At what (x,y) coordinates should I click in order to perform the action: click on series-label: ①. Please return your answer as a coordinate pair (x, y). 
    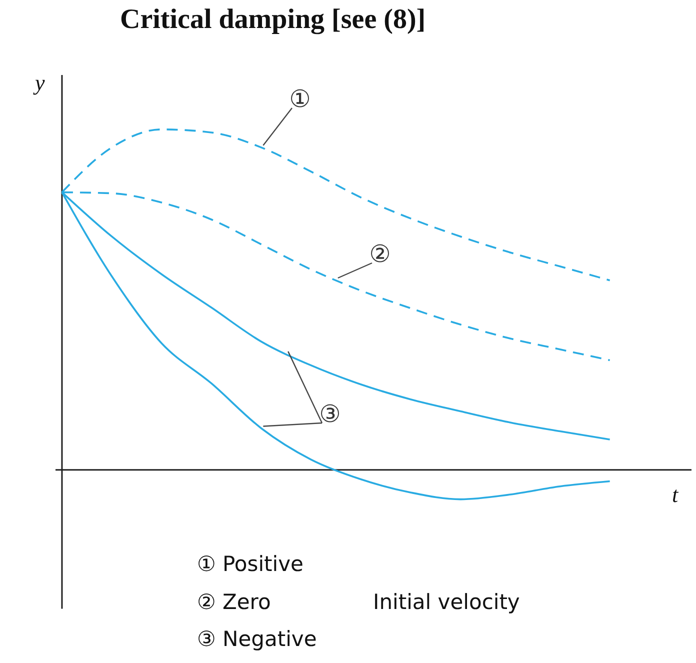
    Looking at the image, I should click on (300, 99).